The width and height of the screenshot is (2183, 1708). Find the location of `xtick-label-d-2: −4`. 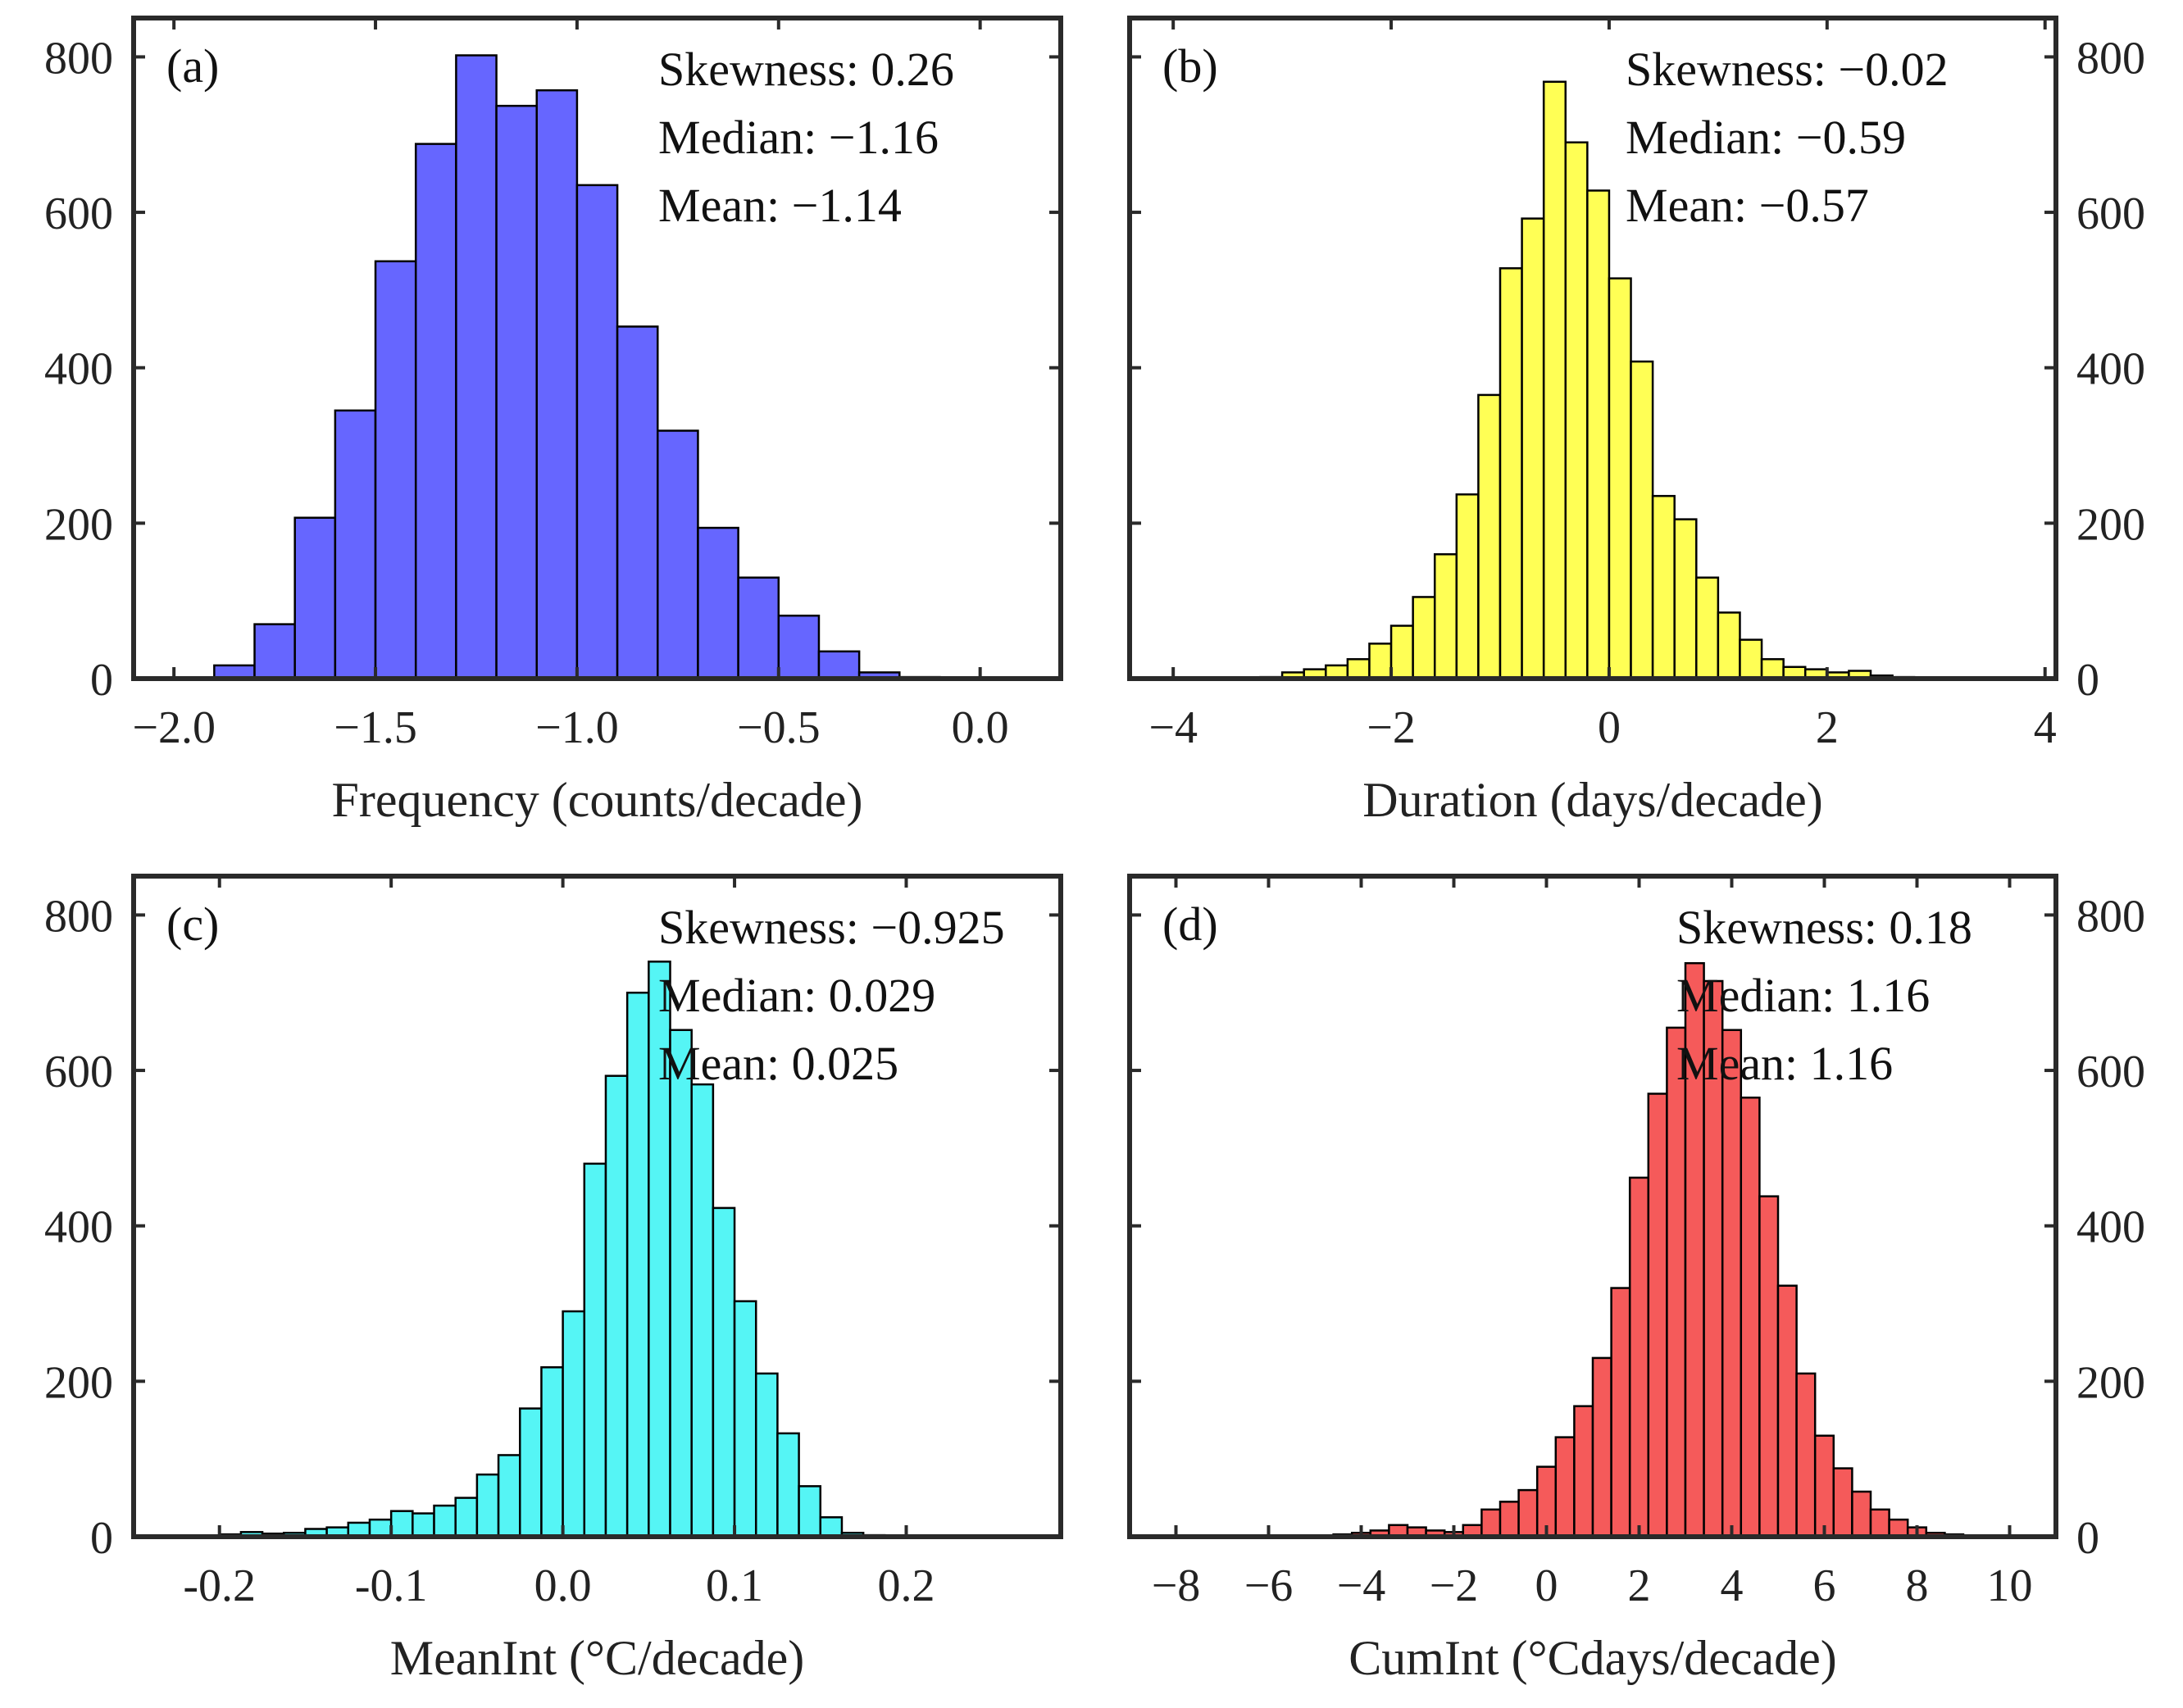

xtick-label-d-2: −4 is located at coordinates (1361, 1585).